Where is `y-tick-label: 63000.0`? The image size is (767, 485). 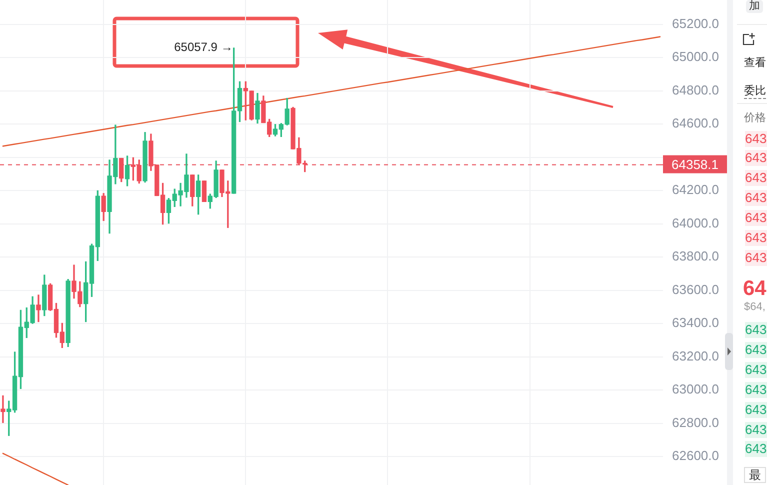 y-tick-label: 63000.0 is located at coordinates (695, 389).